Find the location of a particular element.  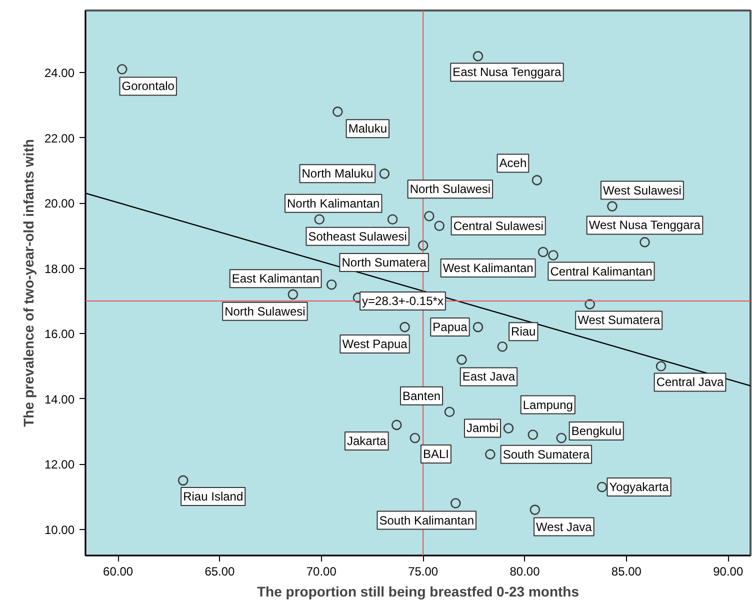

annotation: Central Java is located at coordinates (690, 382).